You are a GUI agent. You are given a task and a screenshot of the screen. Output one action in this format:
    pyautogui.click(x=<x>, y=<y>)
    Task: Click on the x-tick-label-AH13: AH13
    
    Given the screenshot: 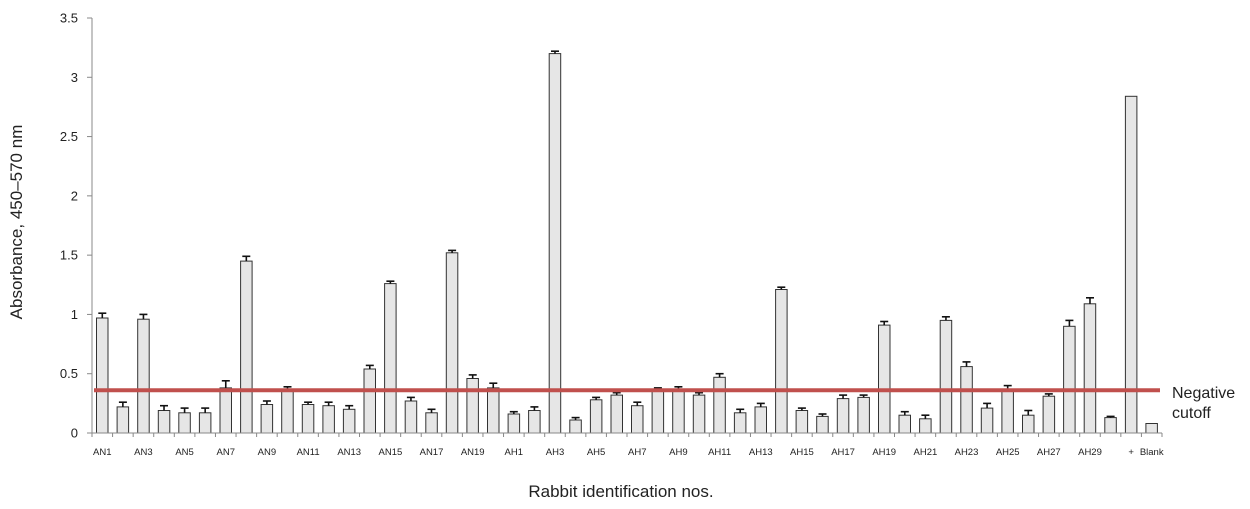 What is the action you would take?
    pyautogui.click(x=761, y=452)
    